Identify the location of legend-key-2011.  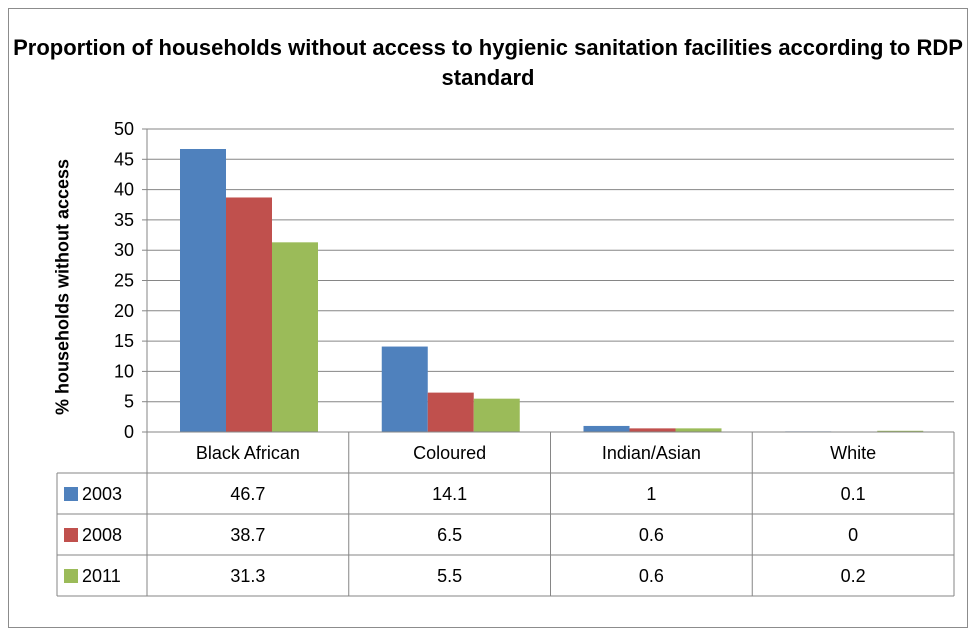
(71, 576).